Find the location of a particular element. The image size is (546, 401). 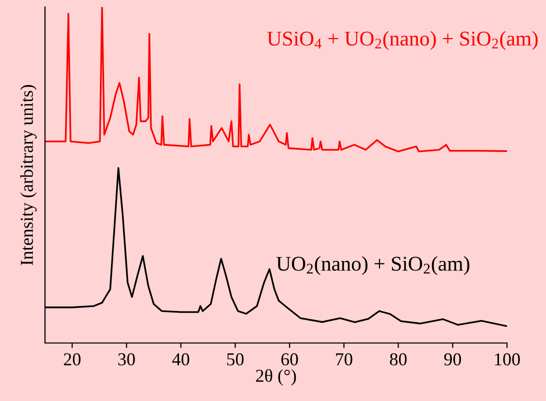

x-tick-label: 60 is located at coordinates (289, 359).